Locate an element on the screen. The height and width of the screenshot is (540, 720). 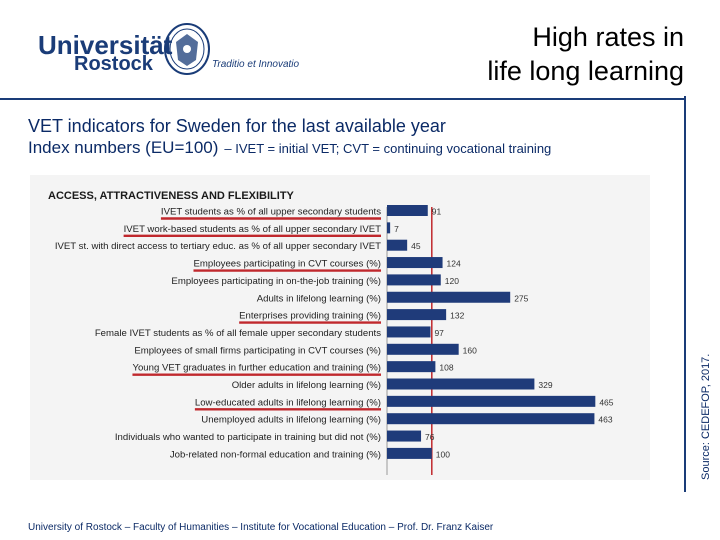
subtitle-line2: Index numbers (EU=100) is located at coordinates (123, 147).